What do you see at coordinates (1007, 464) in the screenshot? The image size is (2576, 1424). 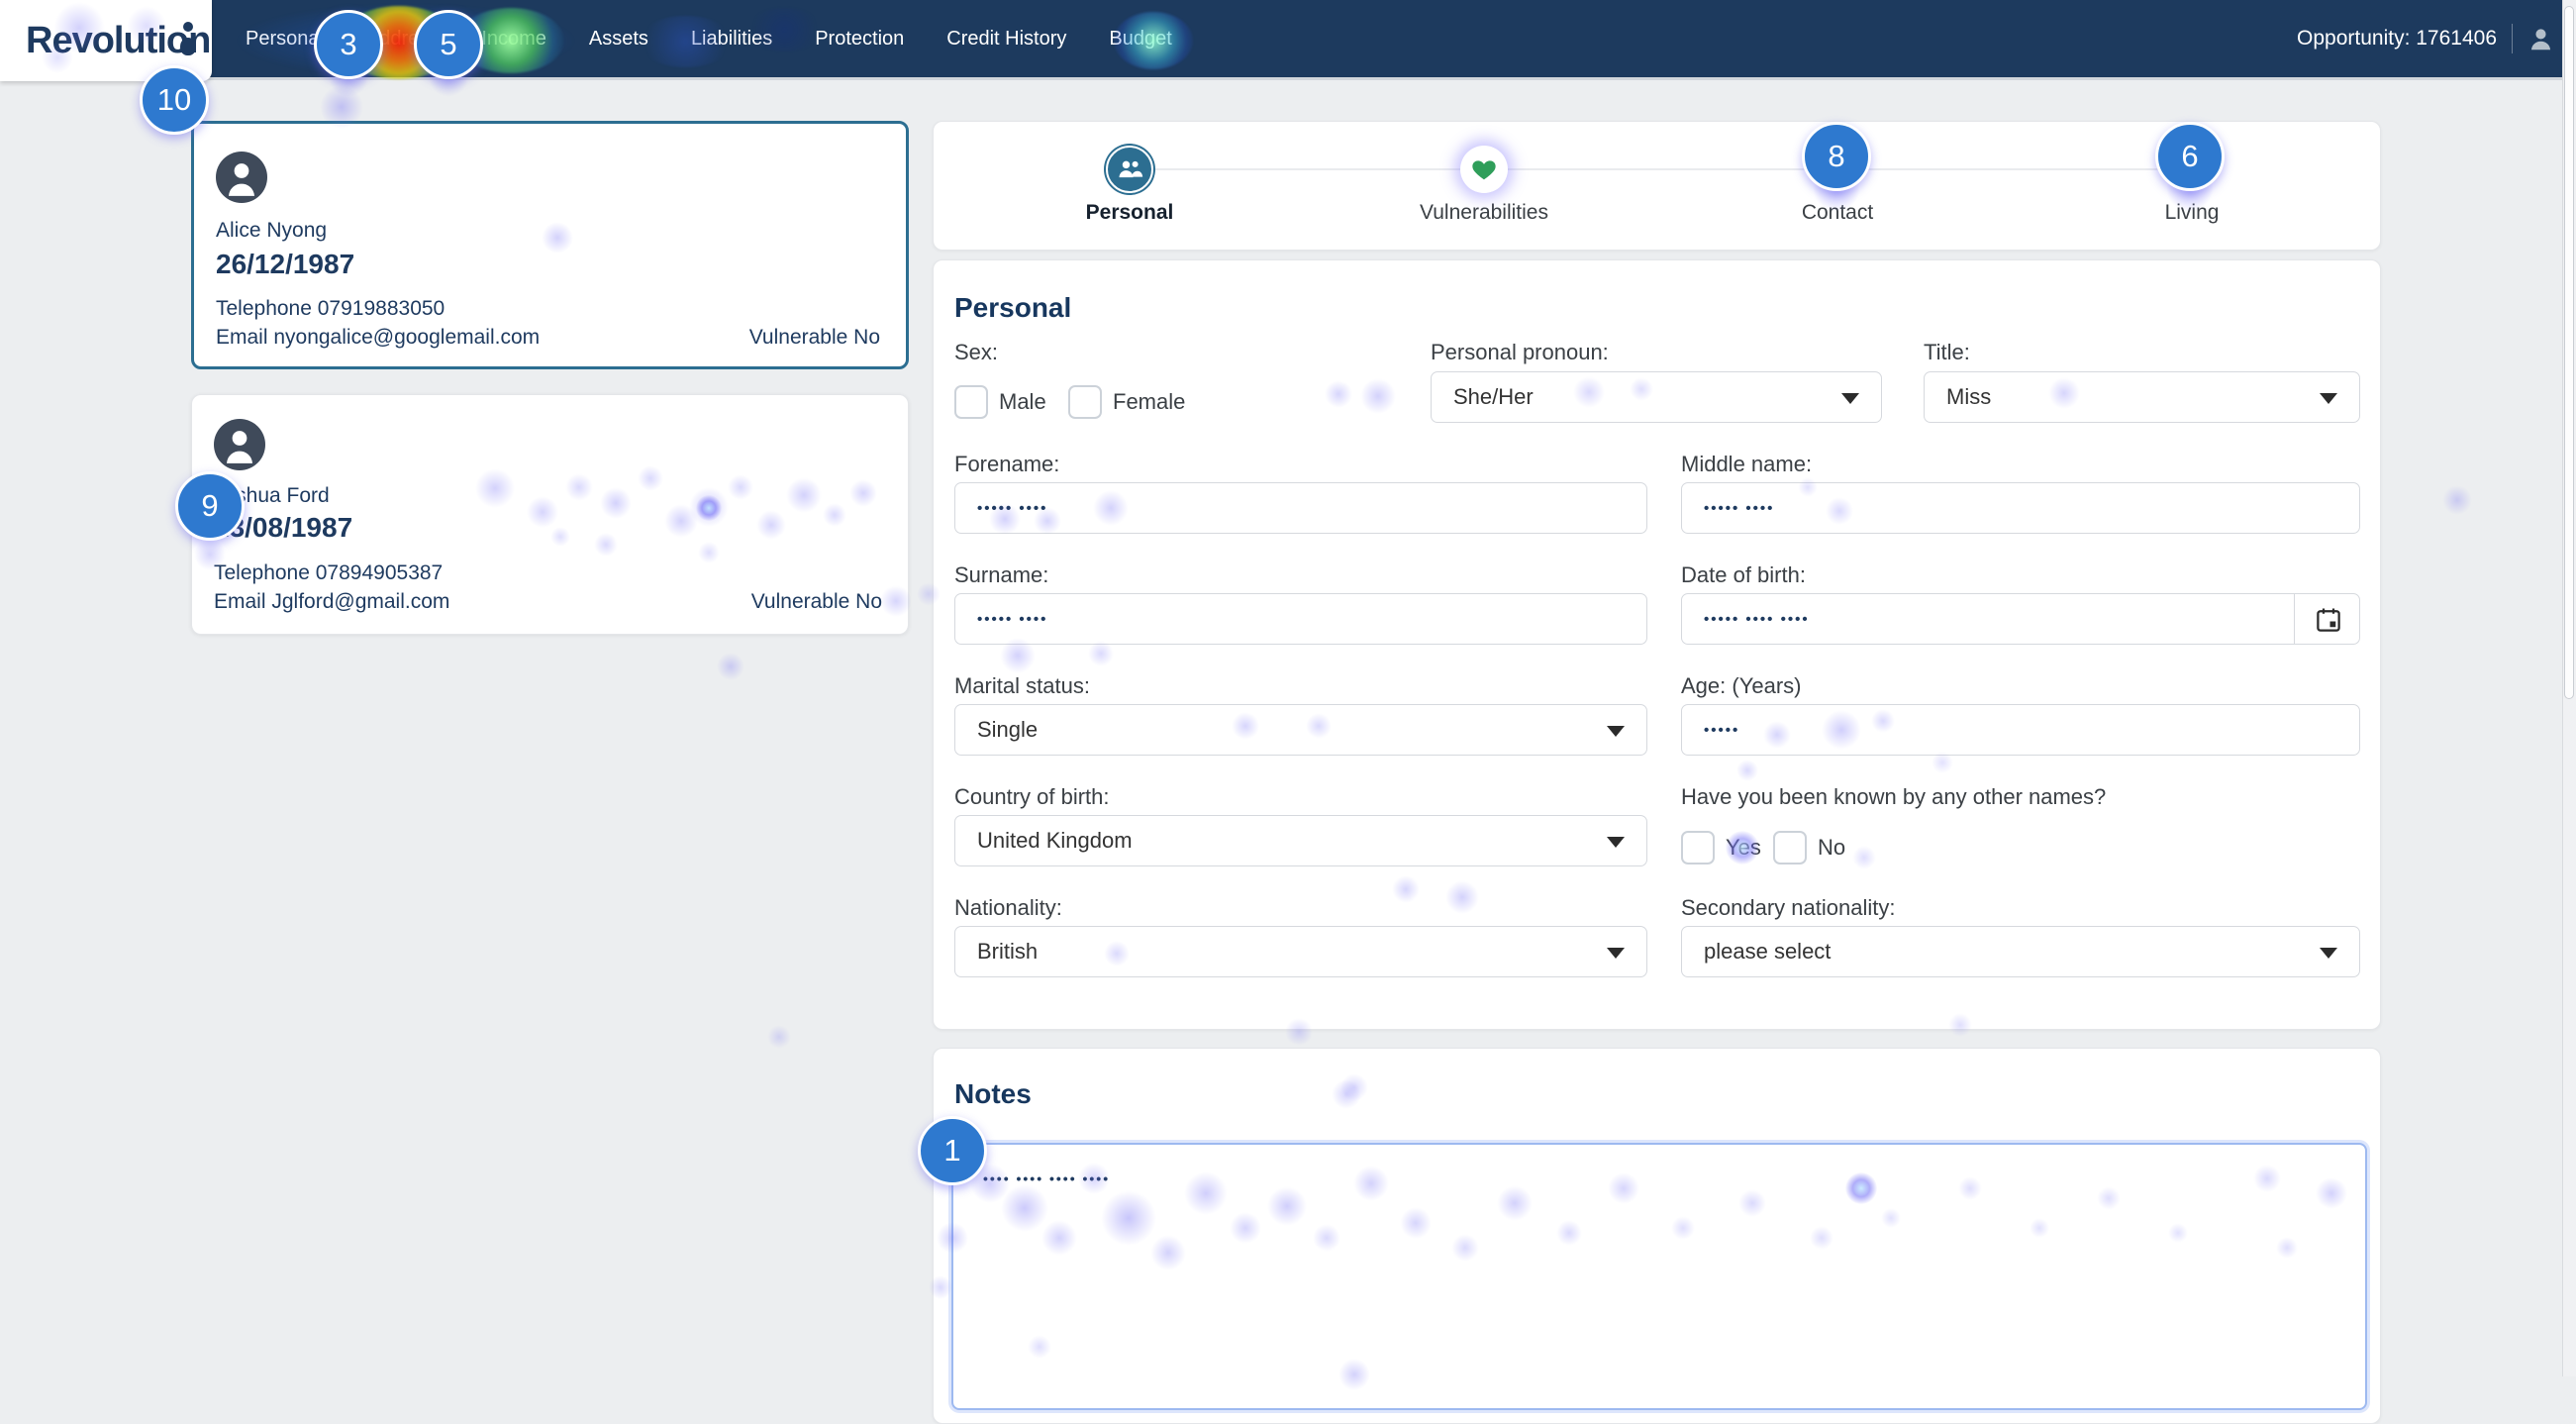 I see `forename-label: Forename:` at bounding box center [1007, 464].